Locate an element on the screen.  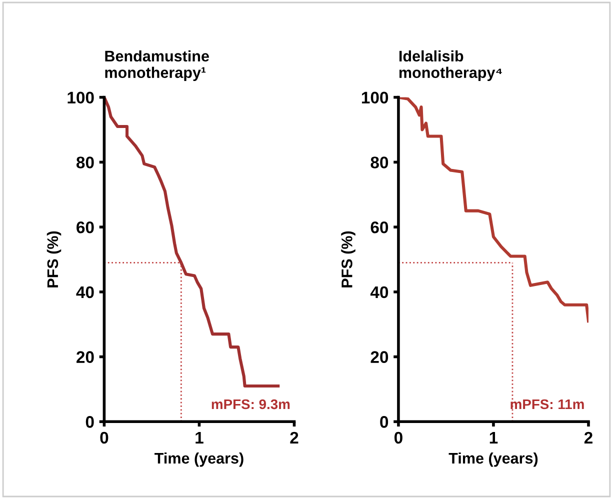
annotation: mPFS: 11m is located at coordinates (547, 404).